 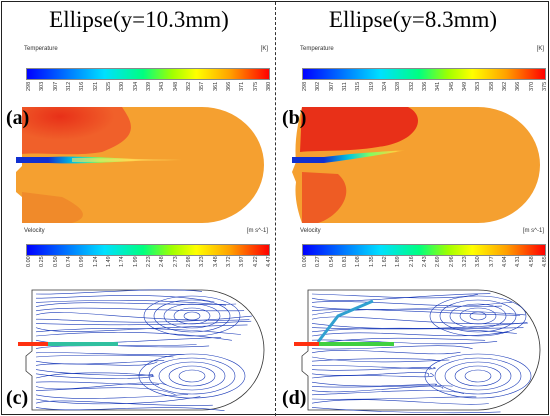 What do you see at coordinates (140, 165) in the screenshot?
I see `temperature-field-a` at bounding box center [140, 165].